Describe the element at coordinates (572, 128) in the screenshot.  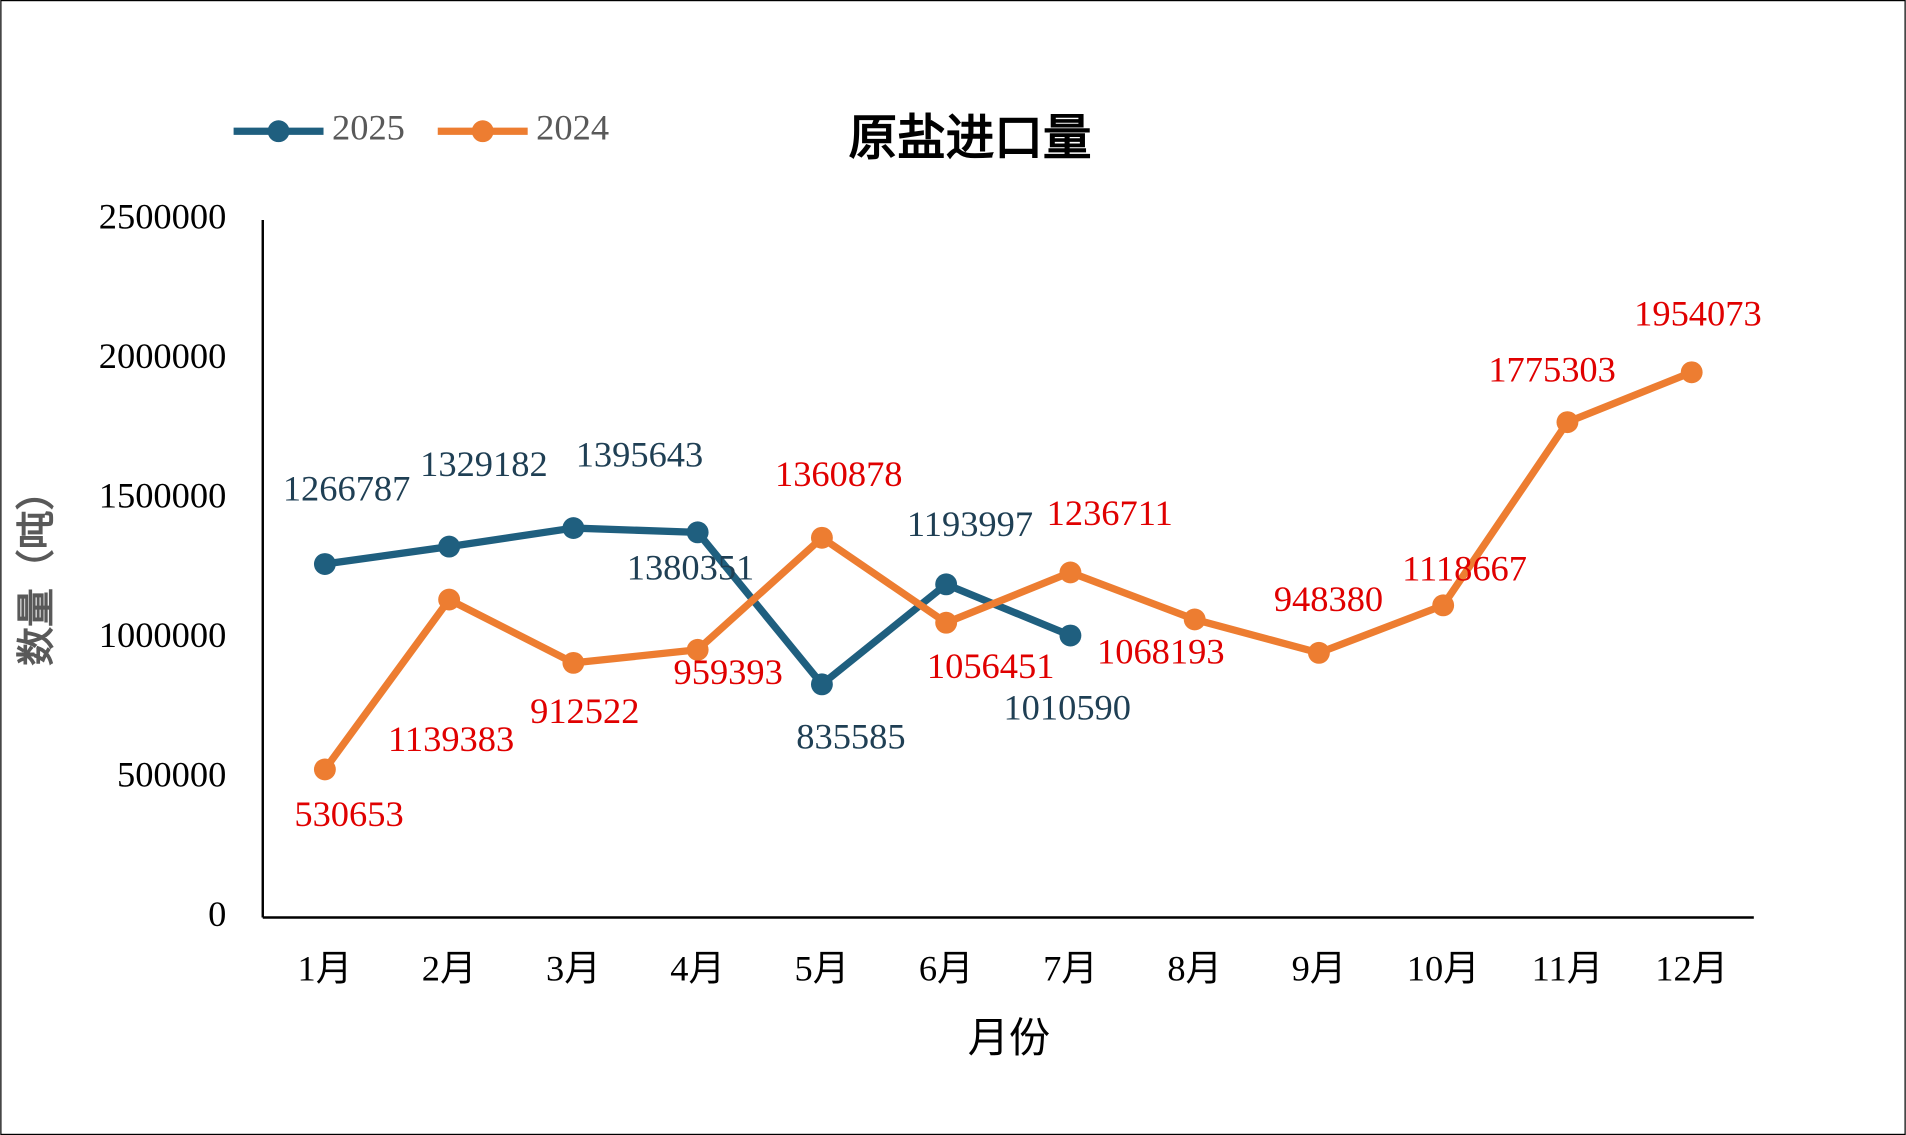
I see `legend-label: 2024` at that location.